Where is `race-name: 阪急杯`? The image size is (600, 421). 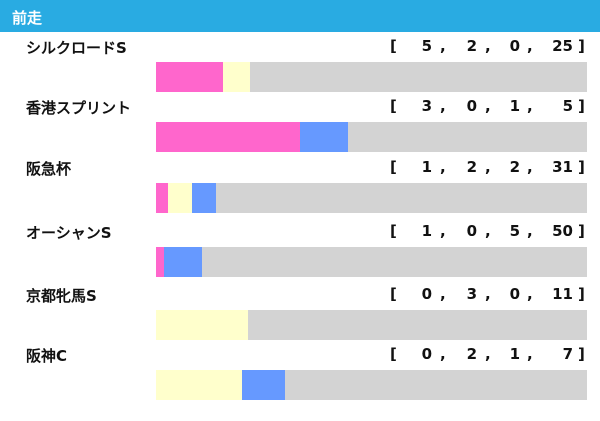
race-name: 阪急杯 is located at coordinates (49, 169).